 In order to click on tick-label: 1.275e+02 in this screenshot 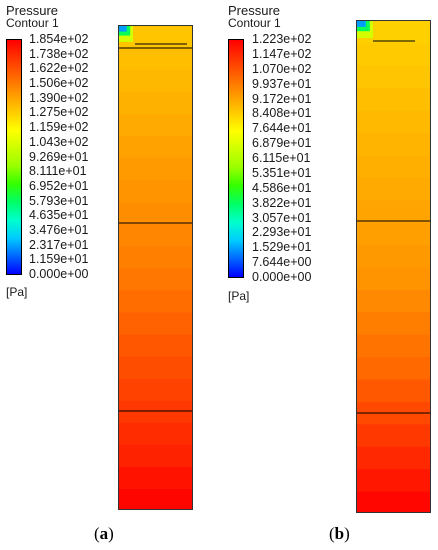, I will do `click(59, 112)`.